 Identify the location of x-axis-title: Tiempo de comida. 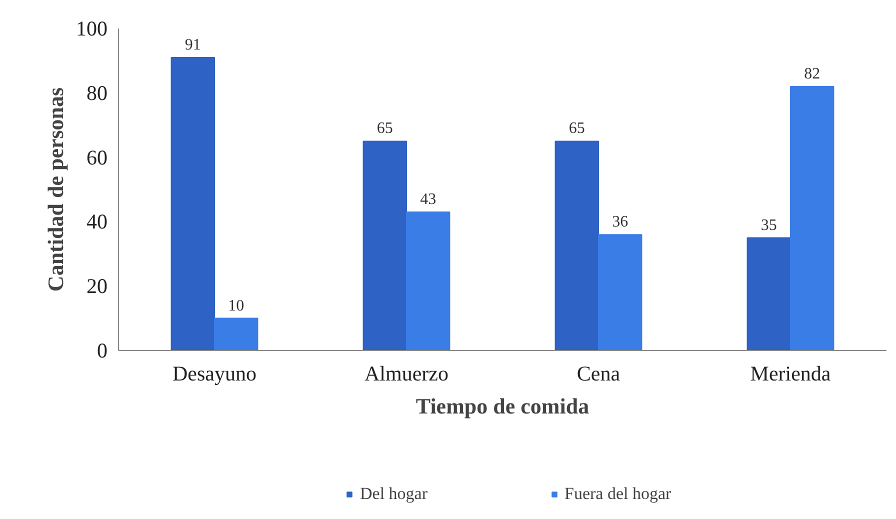
(503, 406).